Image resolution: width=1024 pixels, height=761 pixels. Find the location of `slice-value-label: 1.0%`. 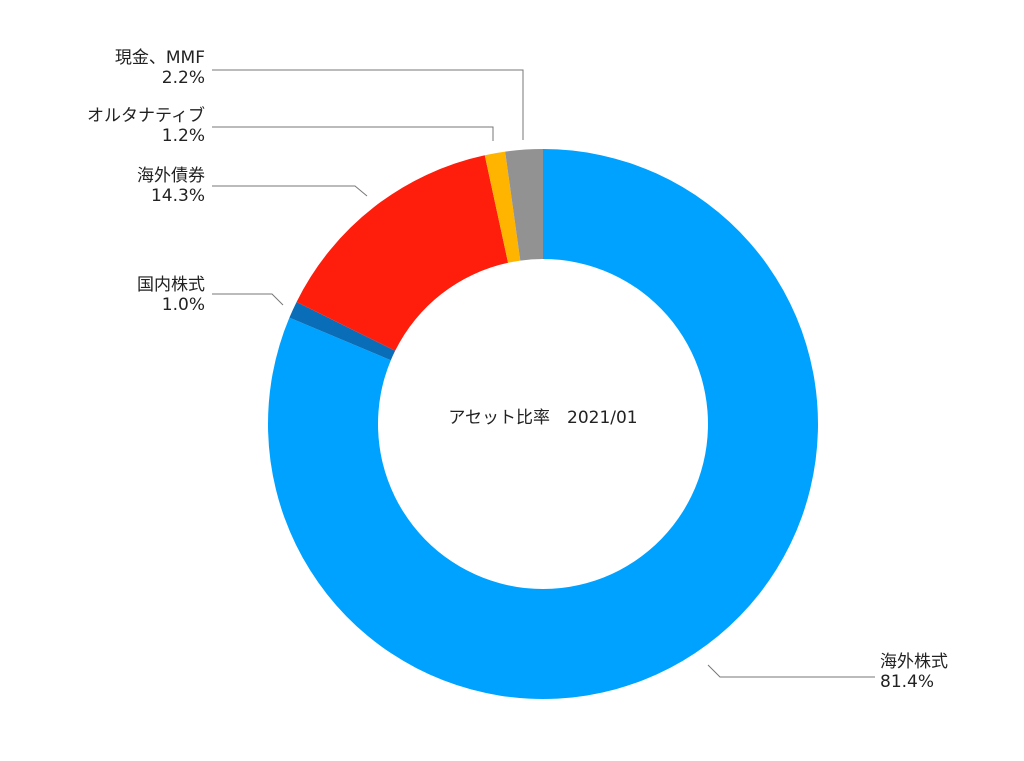

slice-value-label: 1.0% is located at coordinates (183, 305).